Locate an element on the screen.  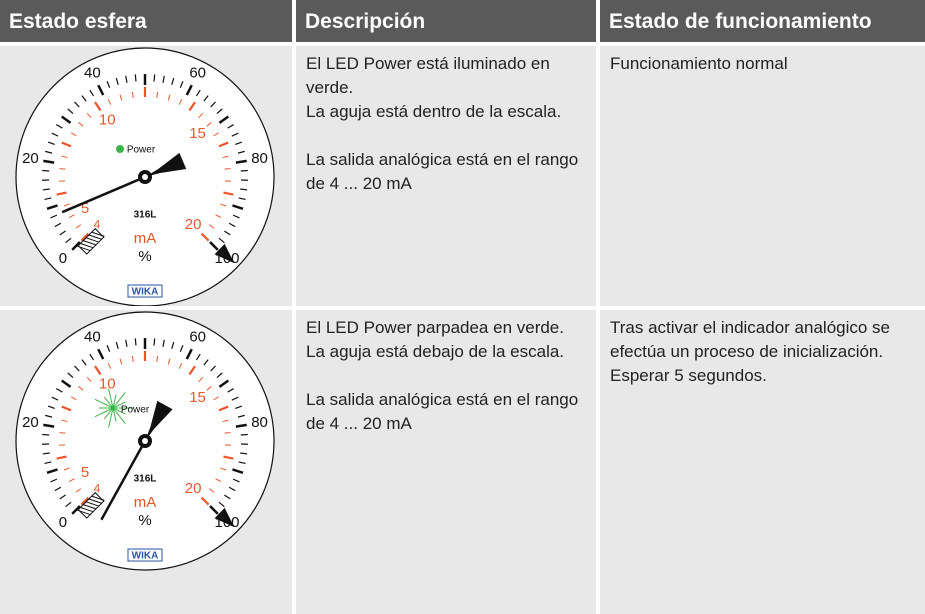
unit: mA is located at coordinates (145, 502).